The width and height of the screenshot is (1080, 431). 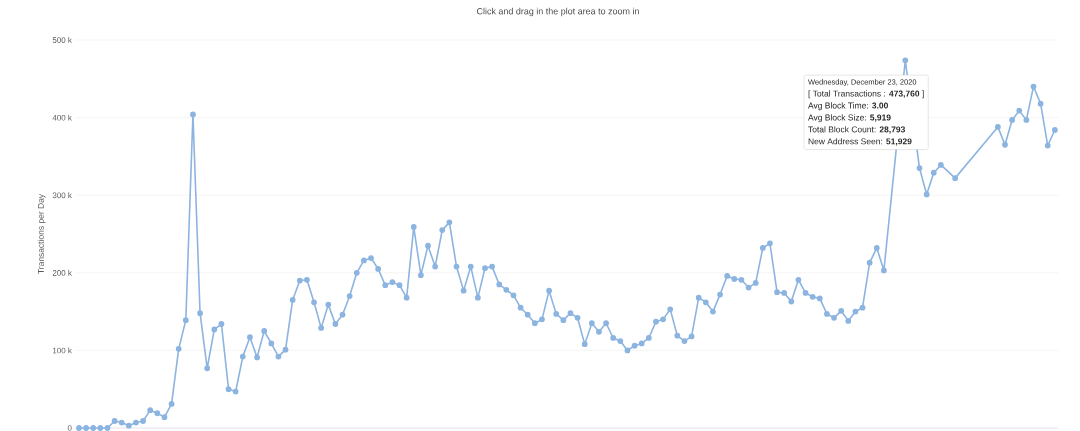 I want to click on annotation: New Address Seen: 51,929, so click(x=860, y=142).